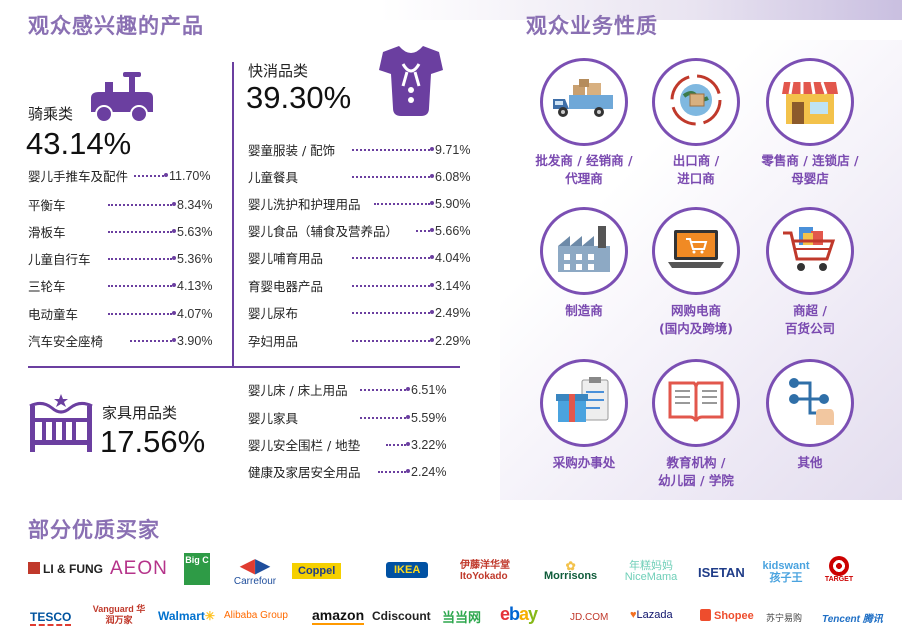  Describe the element at coordinates (244, 367) in the screenshot. I see `horizontal-divider` at that location.